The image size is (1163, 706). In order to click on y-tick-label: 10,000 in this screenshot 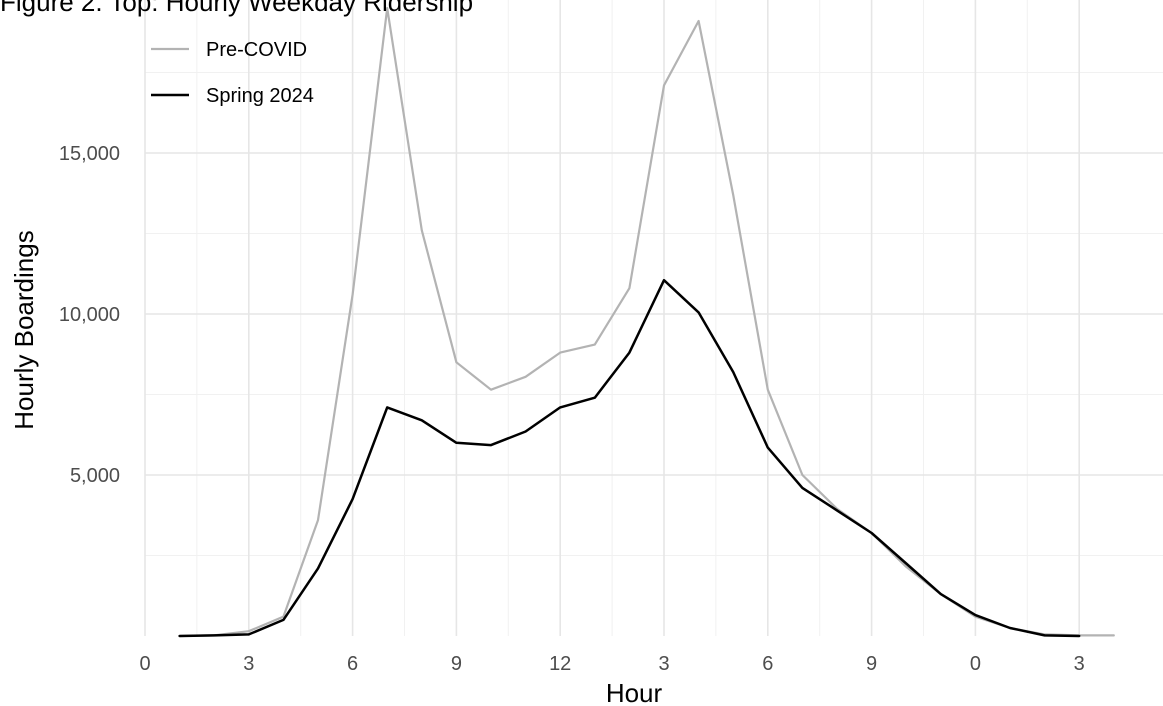, I will do `click(89, 315)`.